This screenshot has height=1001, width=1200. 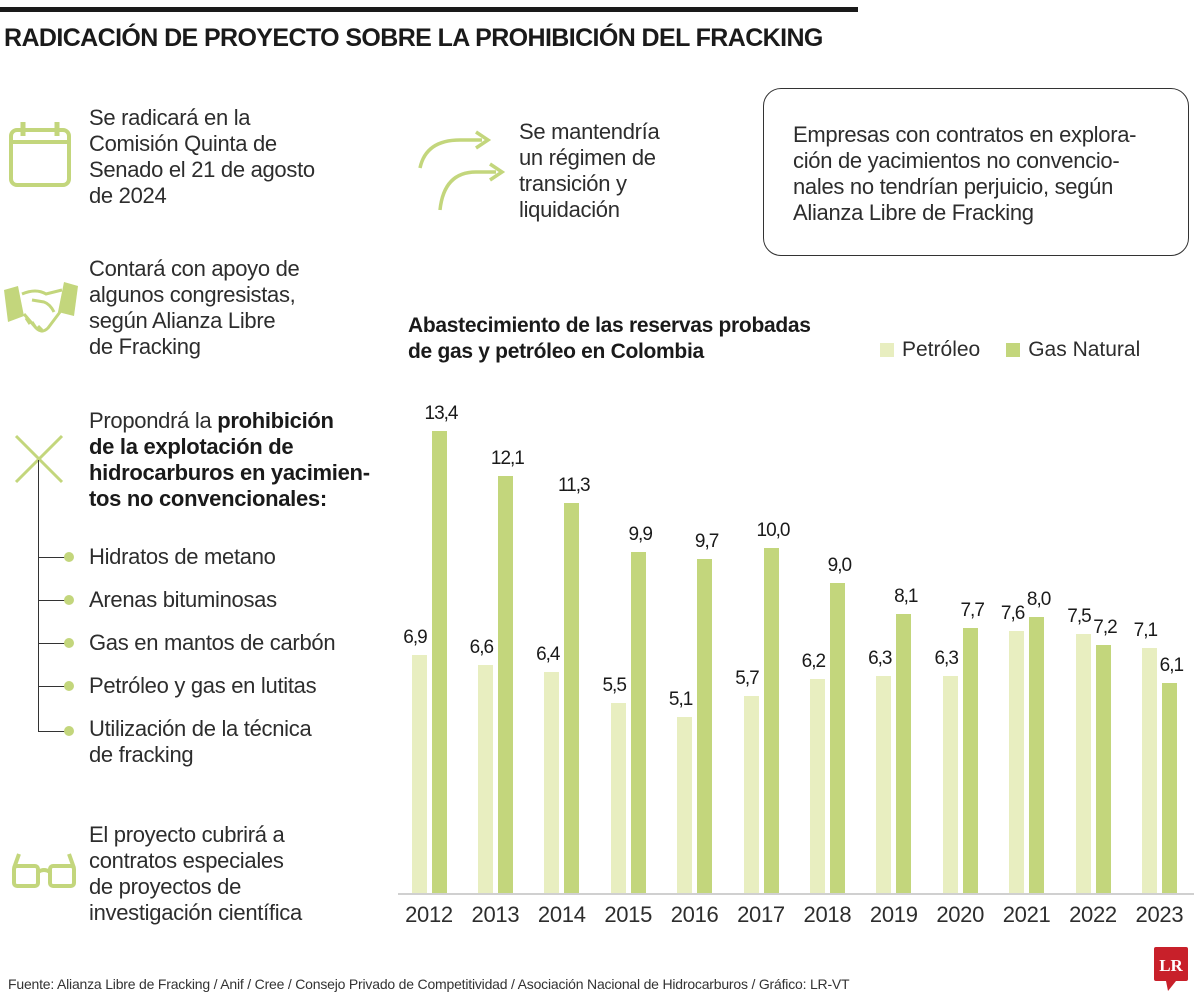 I want to click on tree-line, so click(x=38, y=596).